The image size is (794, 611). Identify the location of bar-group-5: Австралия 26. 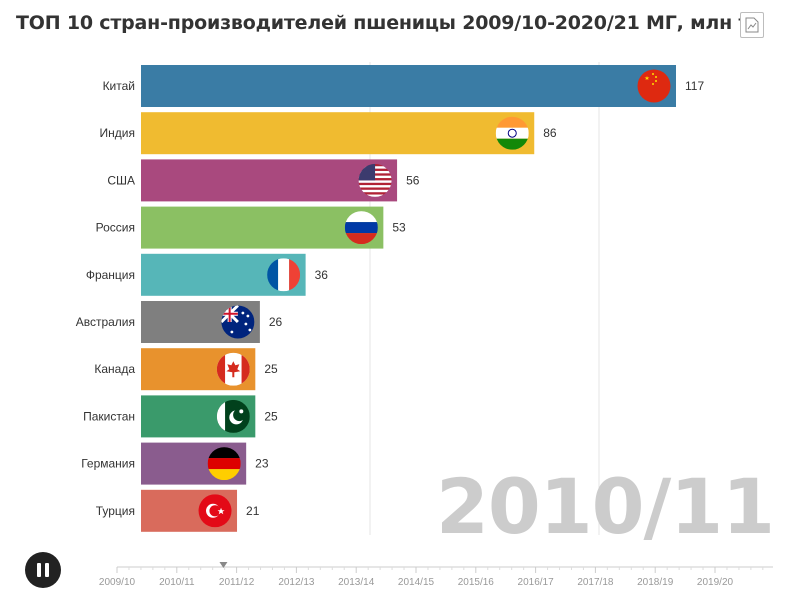
(179, 322).